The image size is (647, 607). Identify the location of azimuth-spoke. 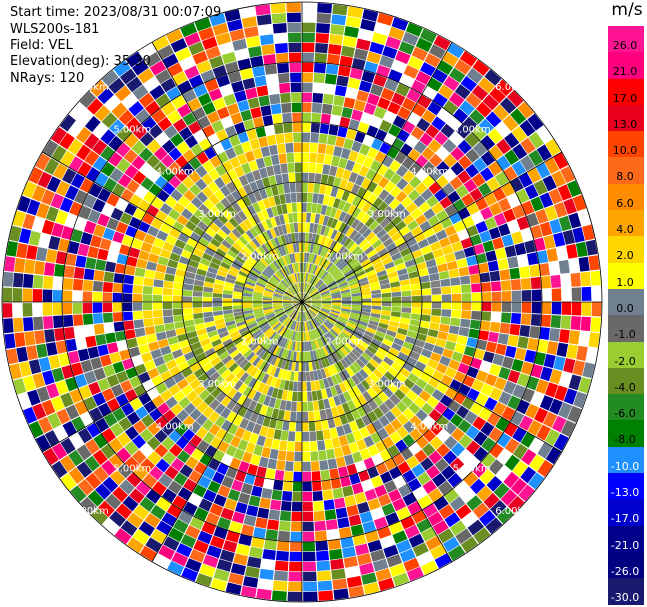
(227, 431).